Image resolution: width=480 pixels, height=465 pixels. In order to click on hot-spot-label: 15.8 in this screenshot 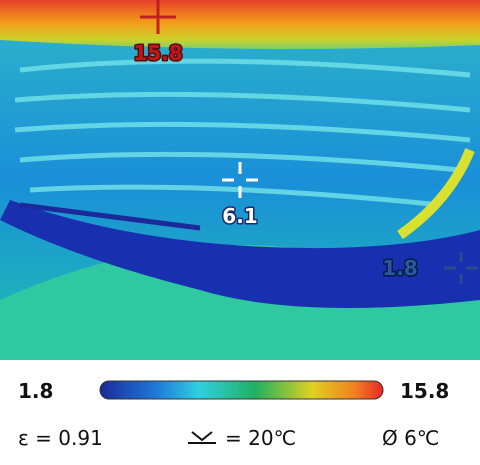, I will do `click(157, 53)`.